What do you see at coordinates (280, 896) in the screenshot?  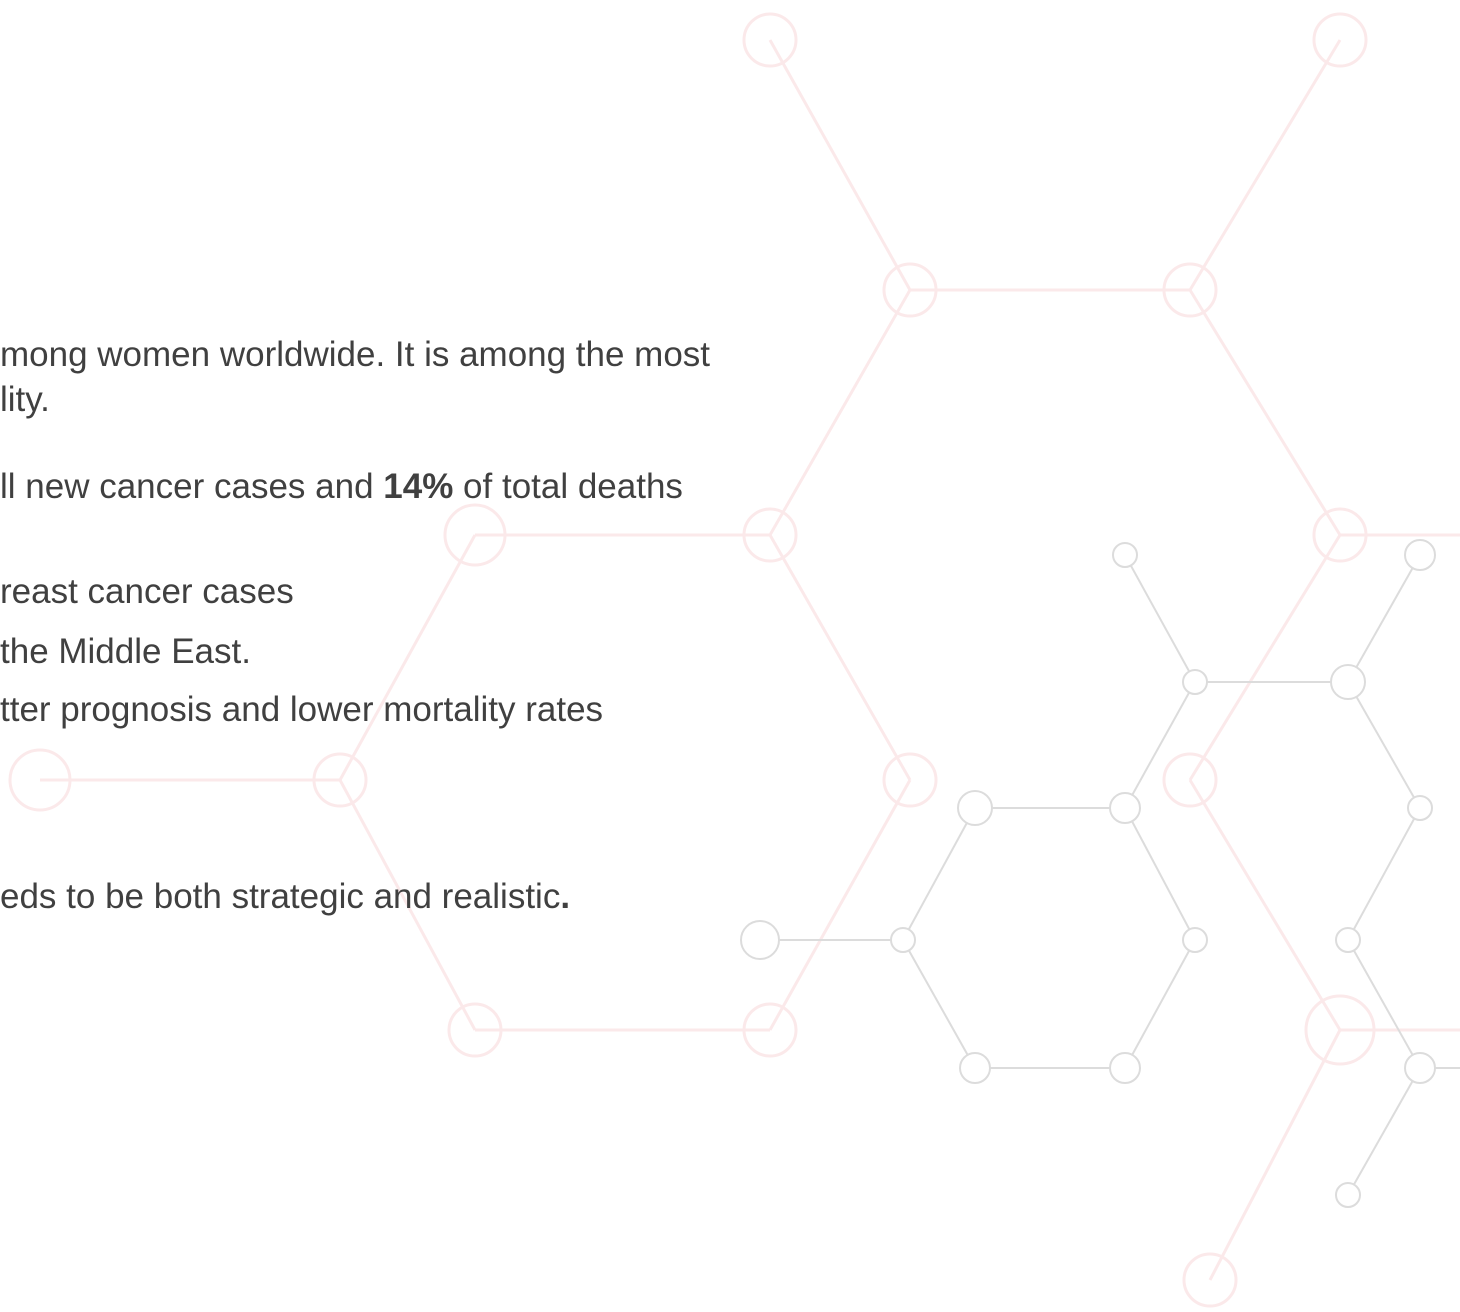 I see `text: eds to be both strategic and realistic` at bounding box center [280, 896].